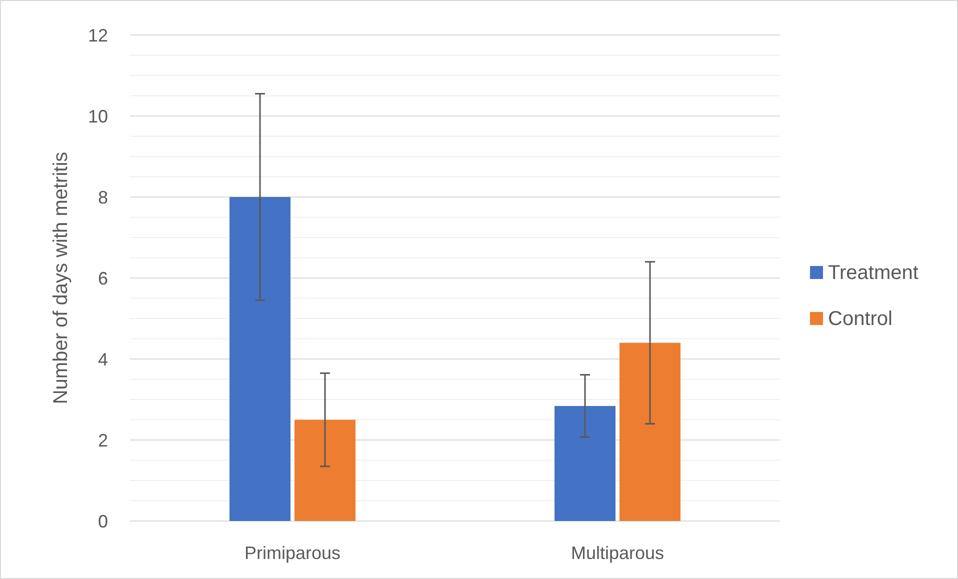  I want to click on y-tick-label: 10, so click(98, 116).